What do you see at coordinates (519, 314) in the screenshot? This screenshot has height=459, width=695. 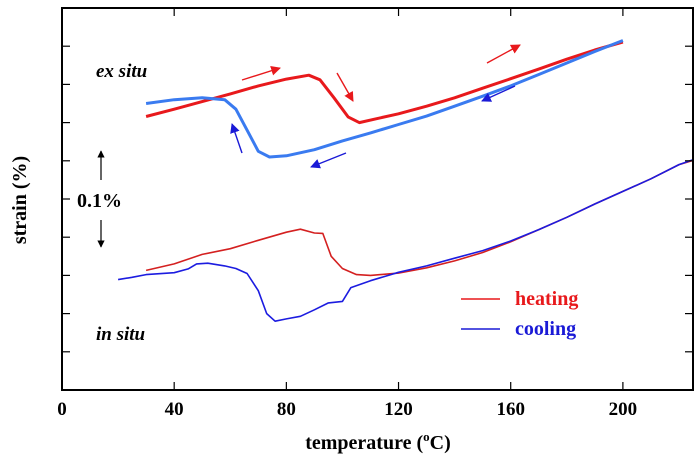 I see `legend: heating cooling` at bounding box center [519, 314].